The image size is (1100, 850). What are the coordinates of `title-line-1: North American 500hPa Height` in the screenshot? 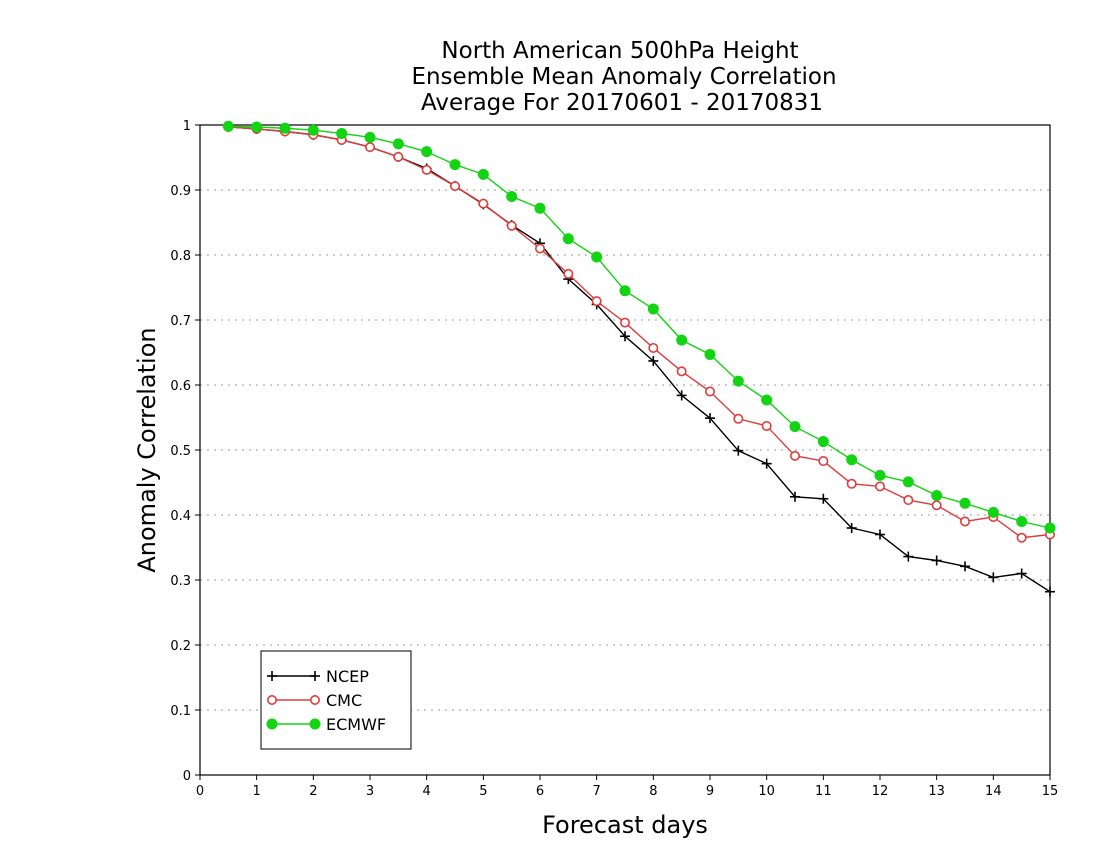 It's located at (619, 51).